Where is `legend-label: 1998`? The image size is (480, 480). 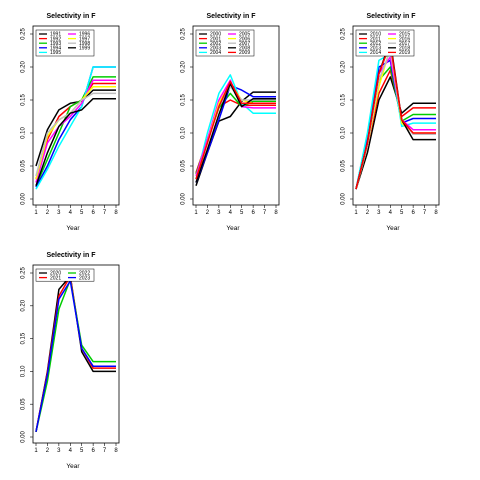 legend-label: 1998 is located at coordinates (84, 44).